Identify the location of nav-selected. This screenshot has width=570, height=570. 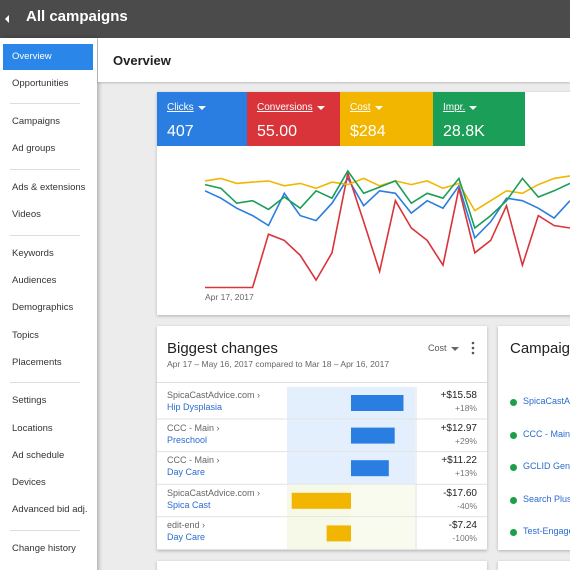
(48, 57).